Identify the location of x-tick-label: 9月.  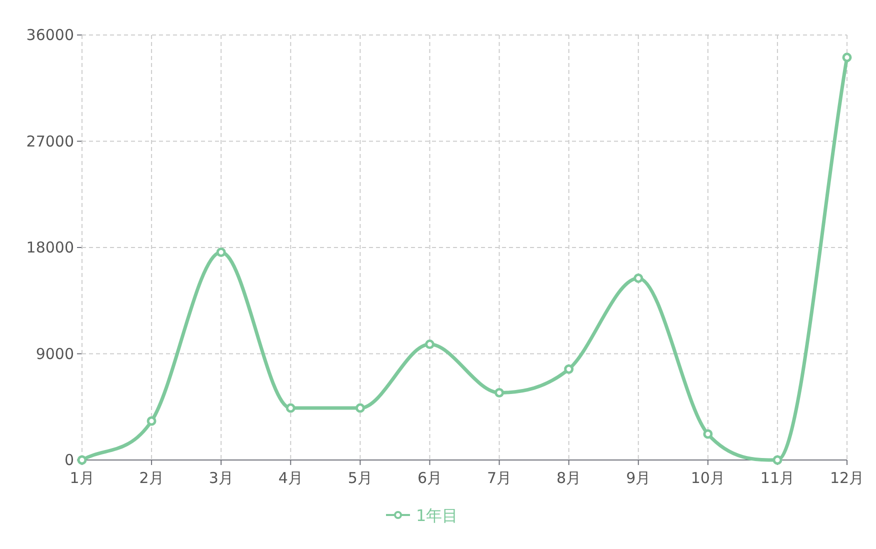
(638, 478).